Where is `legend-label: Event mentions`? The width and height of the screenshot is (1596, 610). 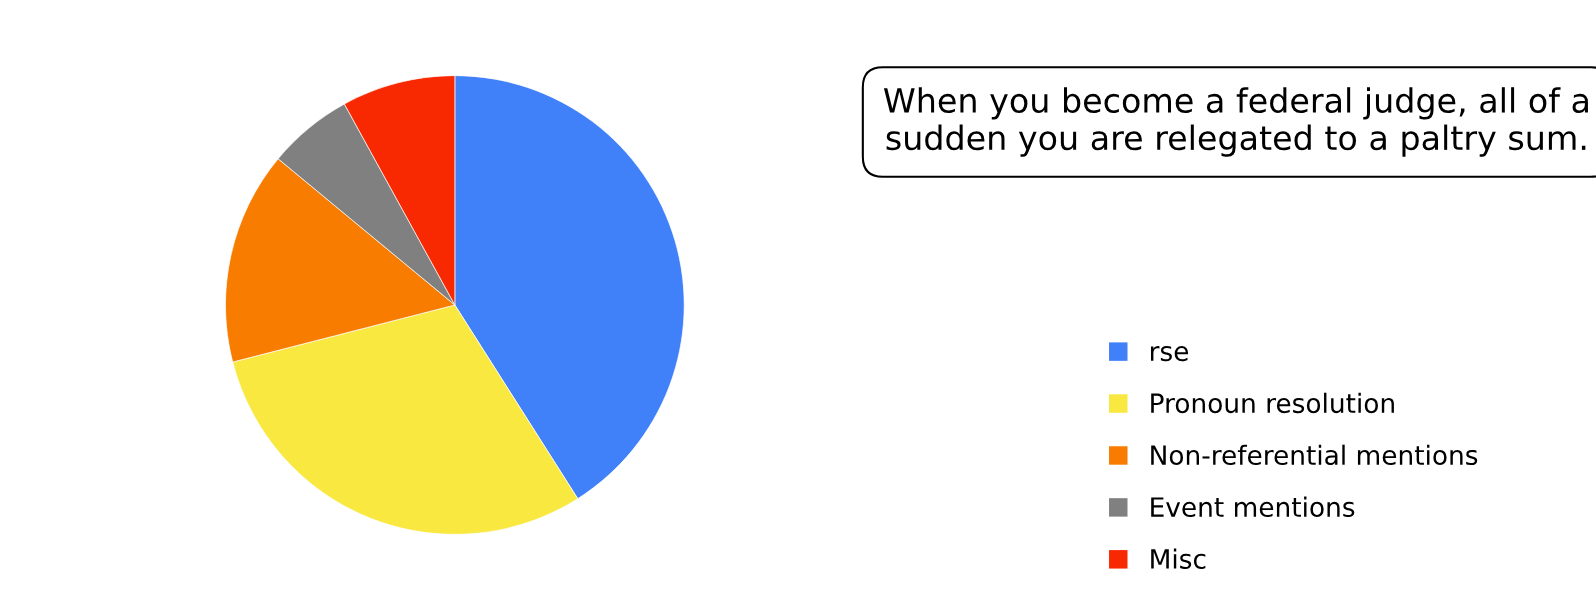 legend-label: Event mentions is located at coordinates (1253, 507).